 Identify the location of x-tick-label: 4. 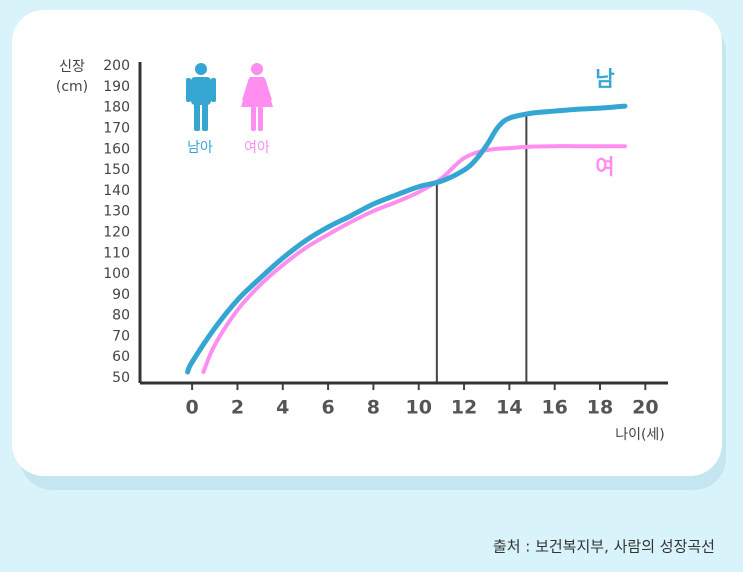
(282, 408).